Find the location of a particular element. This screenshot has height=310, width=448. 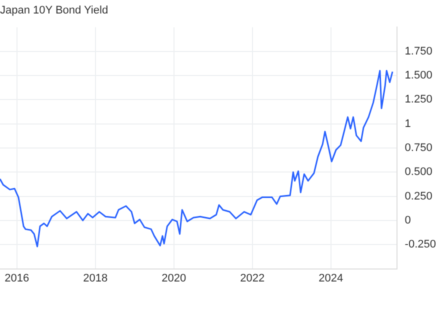

x-tick-label: 2020 is located at coordinates (174, 278).